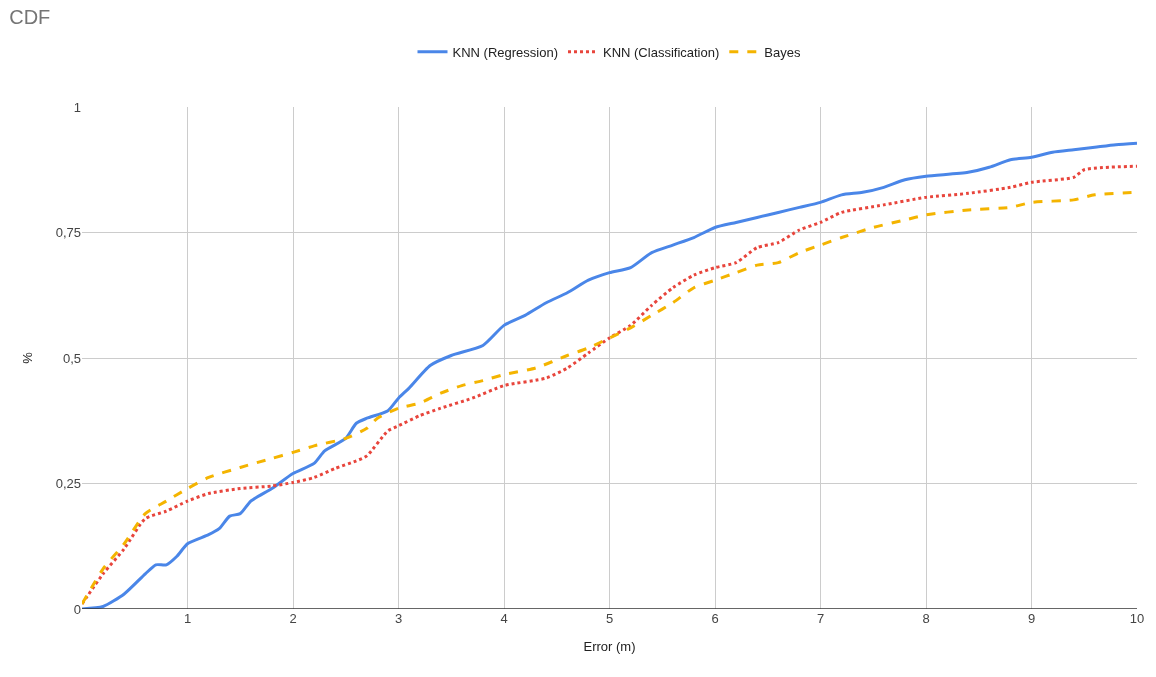 The height and width of the screenshot is (677, 1156). I want to click on chart-title: CDF, so click(30, 17).